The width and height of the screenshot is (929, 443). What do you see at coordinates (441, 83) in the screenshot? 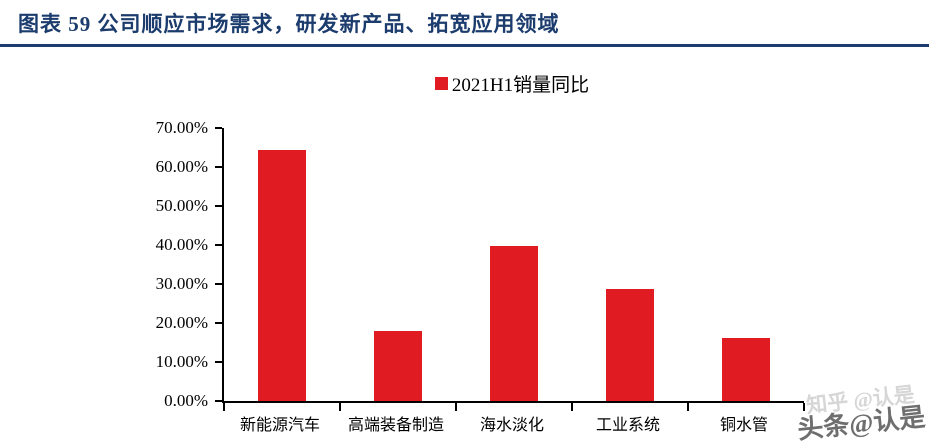
I see `legend-swatch-icon` at bounding box center [441, 83].